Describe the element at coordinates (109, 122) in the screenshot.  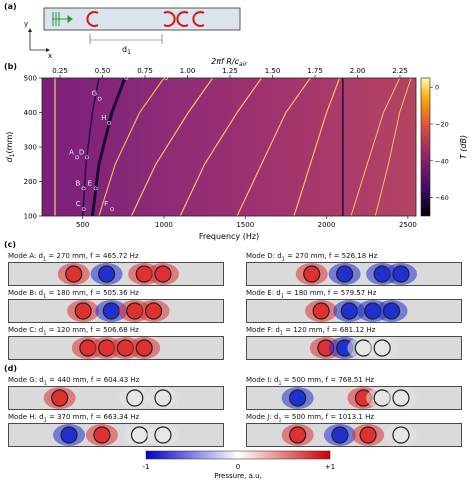
I see `annotation-point-H` at that location.